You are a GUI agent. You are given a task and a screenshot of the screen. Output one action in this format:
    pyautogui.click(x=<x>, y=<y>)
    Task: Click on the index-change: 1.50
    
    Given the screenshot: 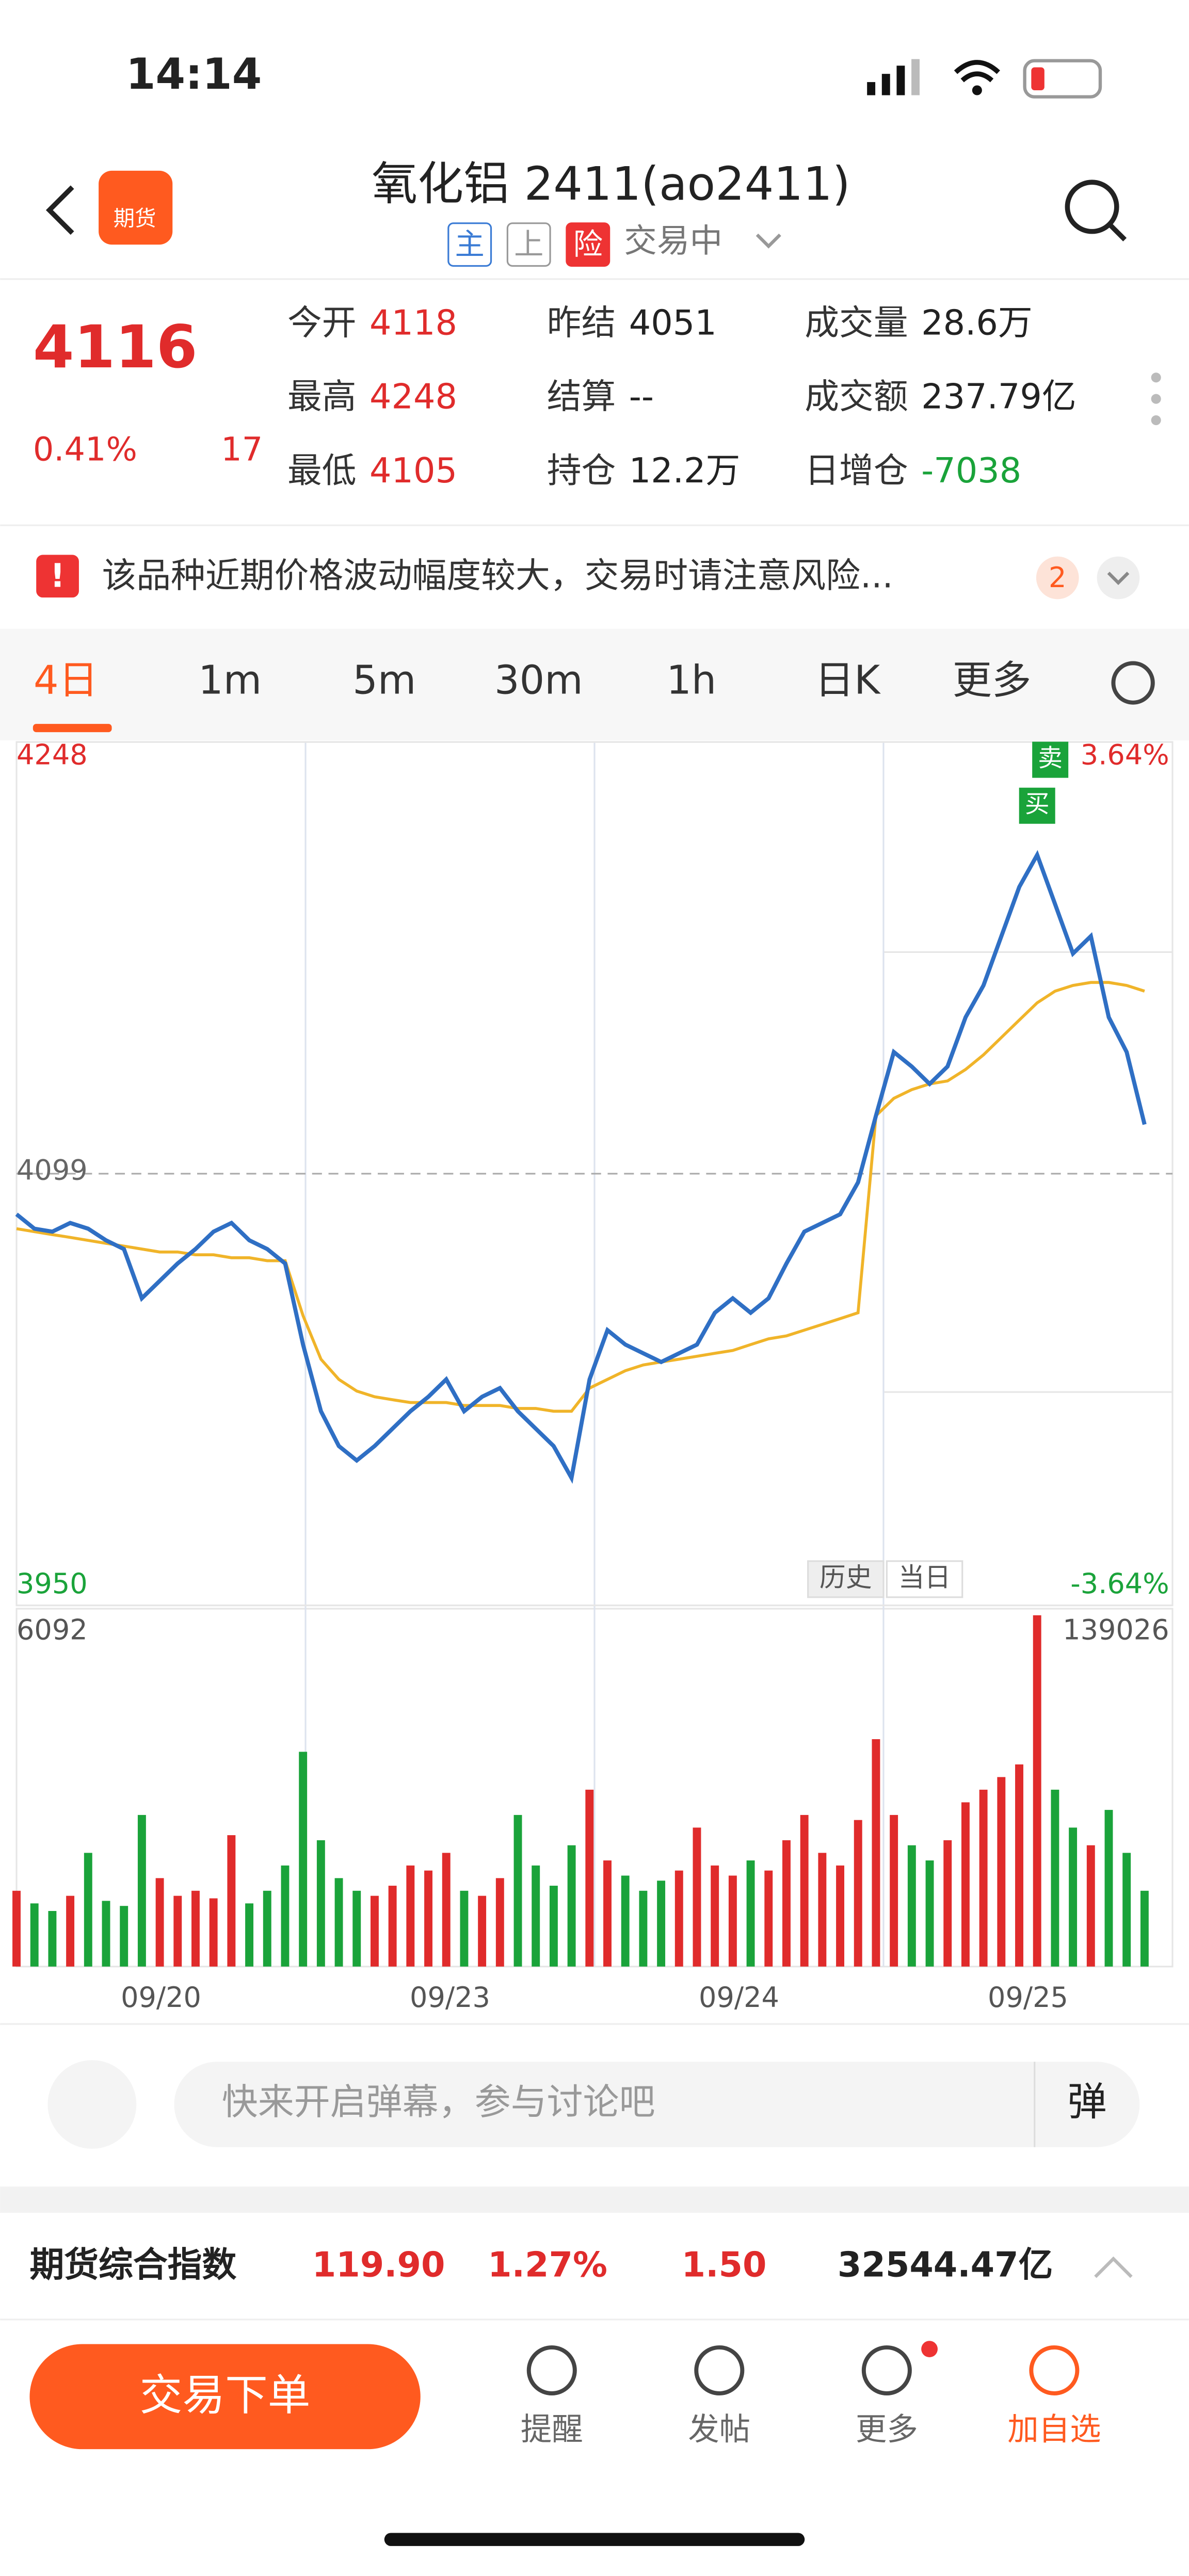 What is the action you would take?
    pyautogui.click(x=724, y=2265)
    